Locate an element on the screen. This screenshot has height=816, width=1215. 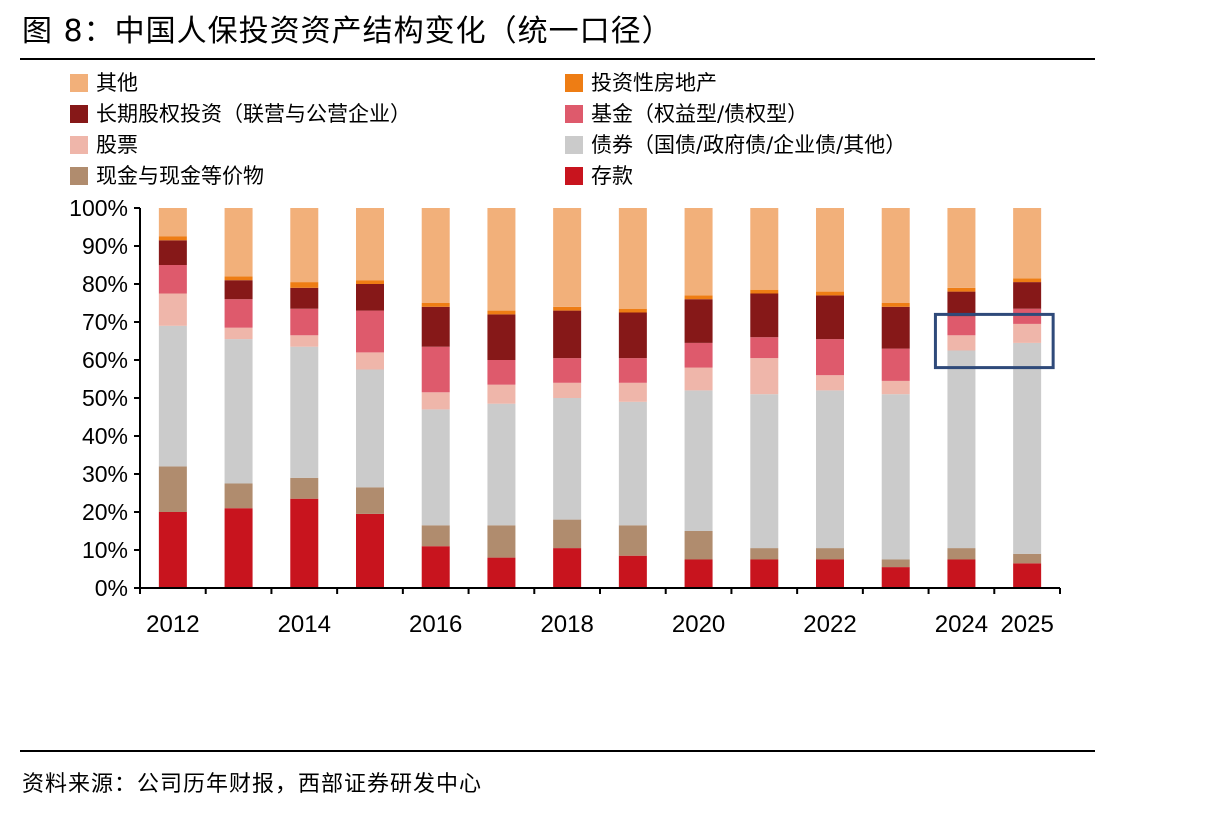
top-rule is located at coordinates (557, 59).